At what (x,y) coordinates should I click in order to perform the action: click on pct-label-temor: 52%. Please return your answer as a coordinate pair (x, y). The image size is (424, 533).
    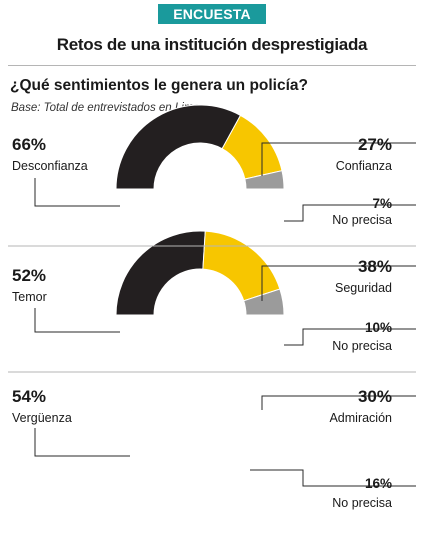
    Looking at the image, I should click on (29, 275).